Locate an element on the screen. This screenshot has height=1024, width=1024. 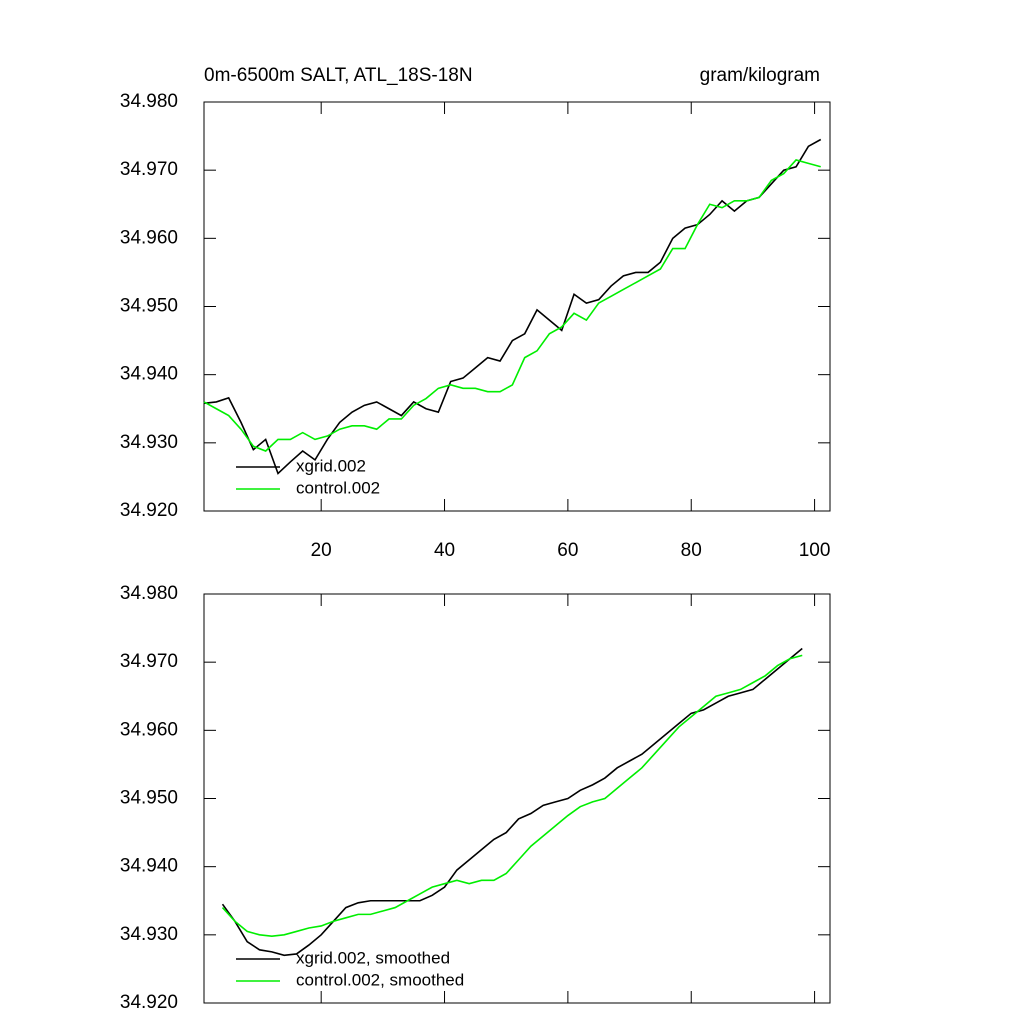
x-tick-label: 20 is located at coordinates (321, 550).